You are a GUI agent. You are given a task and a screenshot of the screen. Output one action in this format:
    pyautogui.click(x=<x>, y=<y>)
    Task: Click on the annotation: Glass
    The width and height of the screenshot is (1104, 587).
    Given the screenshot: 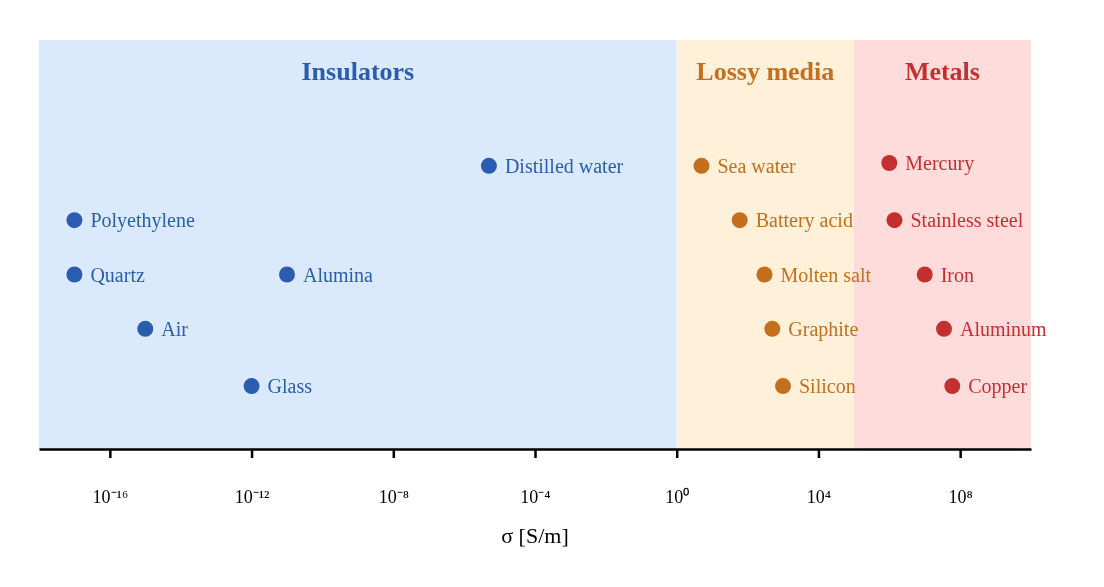 What is the action you would take?
    pyautogui.click(x=290, y=386)
    